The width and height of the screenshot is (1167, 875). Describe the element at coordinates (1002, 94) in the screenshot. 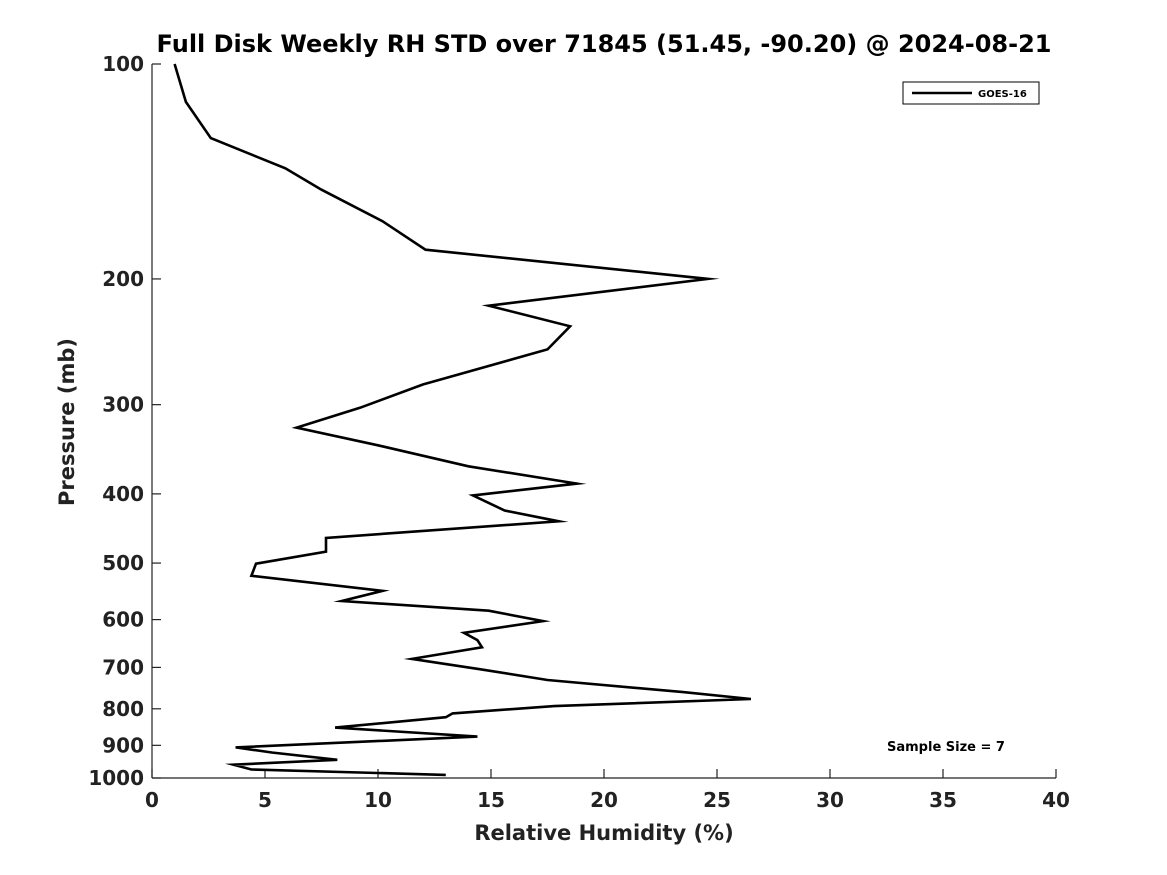

I see `legend-label-goes-16: GOES-16` at that location.